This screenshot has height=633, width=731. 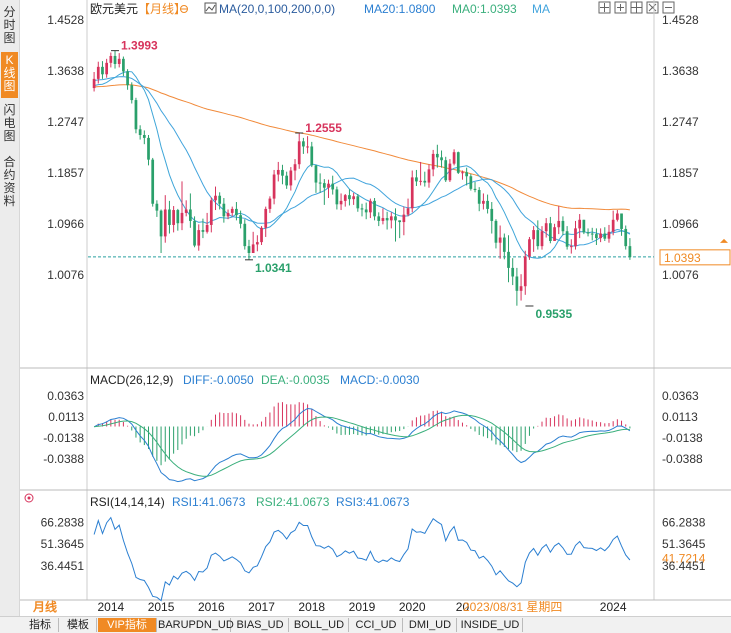 I want to click on current-price-label: 1.0393, so click(x=682, y=258).